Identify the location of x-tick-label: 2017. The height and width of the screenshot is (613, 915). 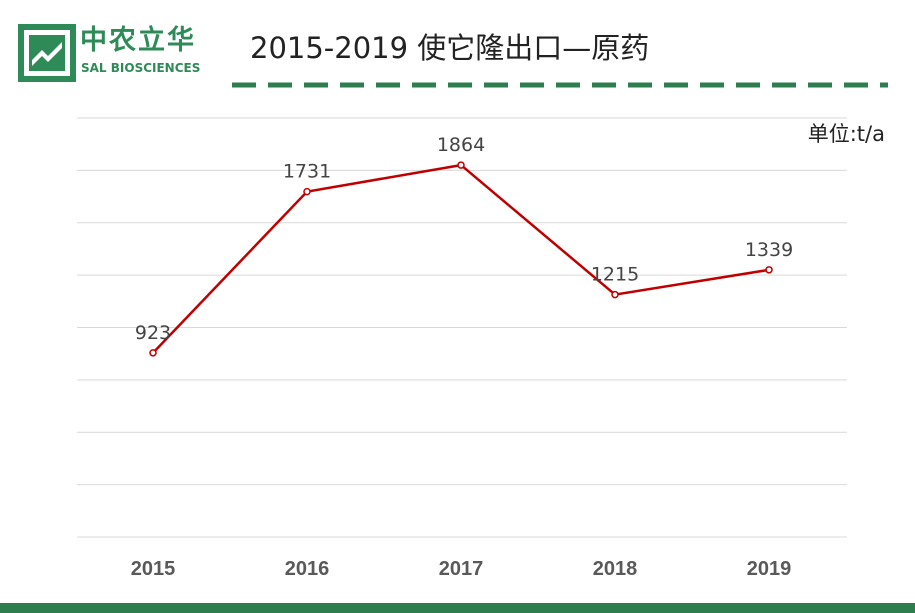
(461, 569).